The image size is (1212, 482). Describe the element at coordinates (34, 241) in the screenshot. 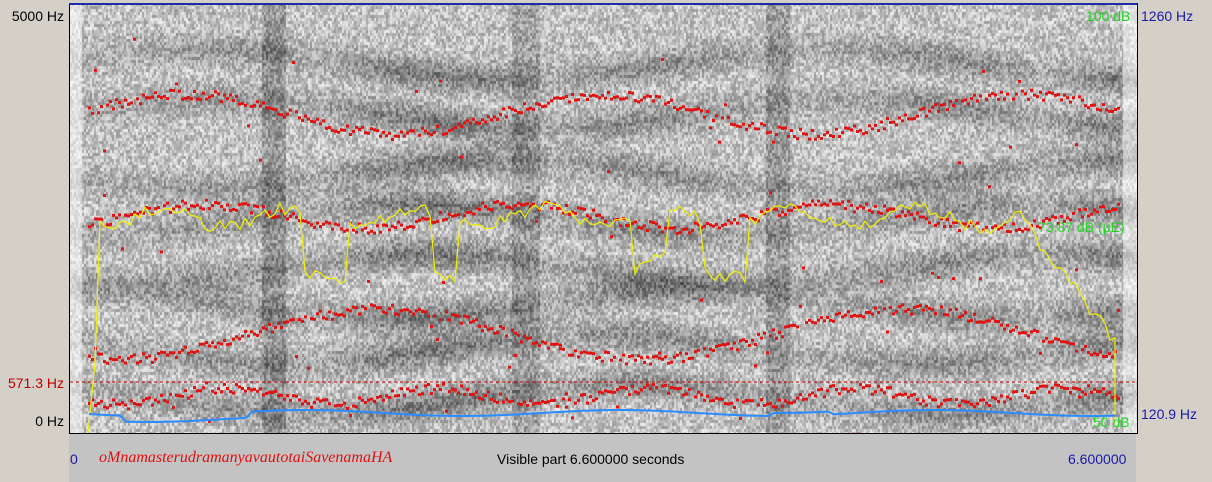

I see `left-axis-gutter` at that location.